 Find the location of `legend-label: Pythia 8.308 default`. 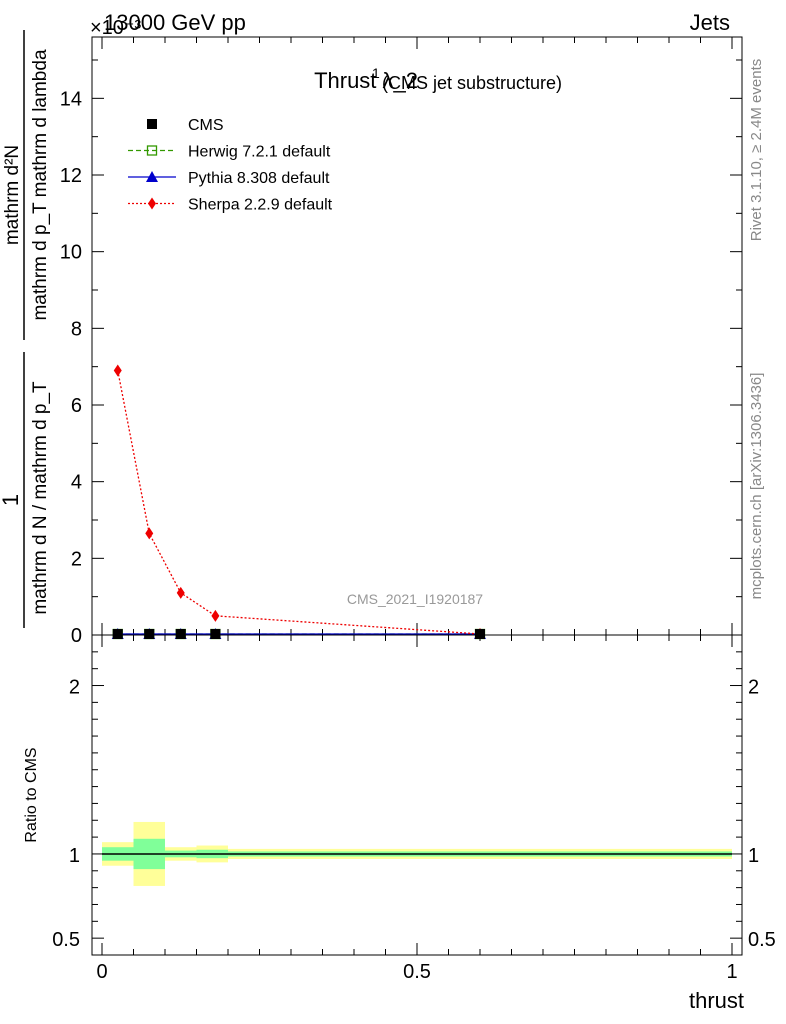

legend-label: Pythia 8.308 default is located at coordinates (259, 178).